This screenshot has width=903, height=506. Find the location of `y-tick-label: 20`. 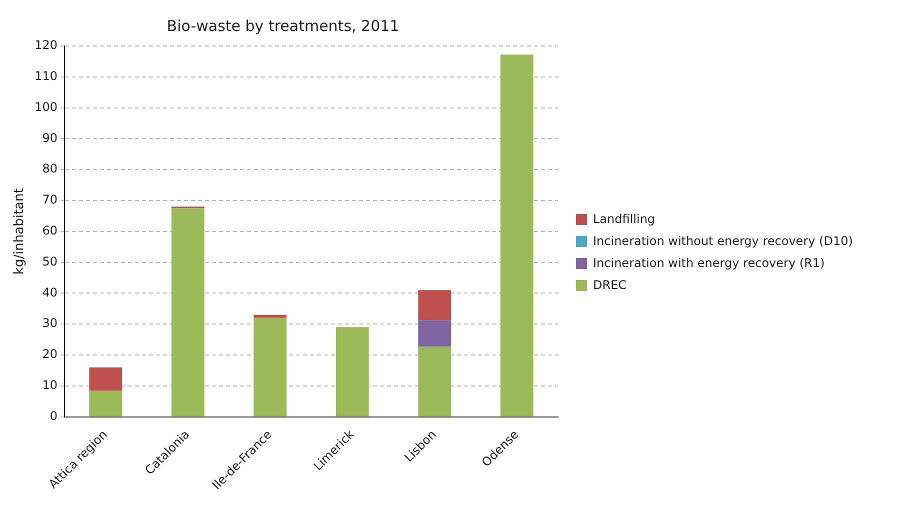

y-tick-label: 20 is located at coordinates (50, 354).